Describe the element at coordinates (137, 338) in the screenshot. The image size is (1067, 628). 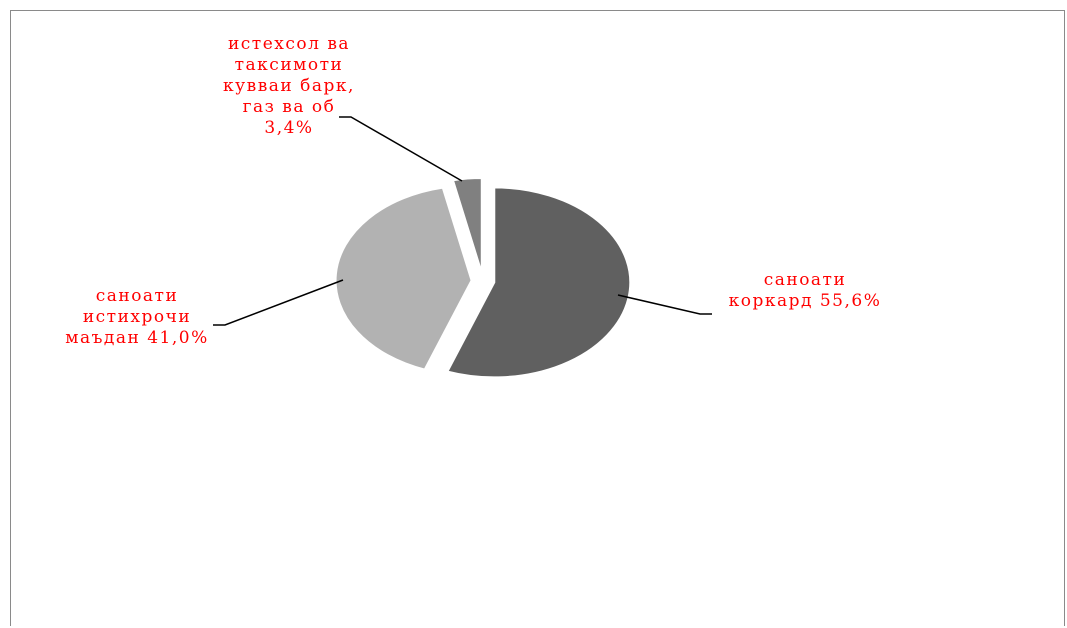
I see `slice-label-line: маъдан 41,0%` at that location.